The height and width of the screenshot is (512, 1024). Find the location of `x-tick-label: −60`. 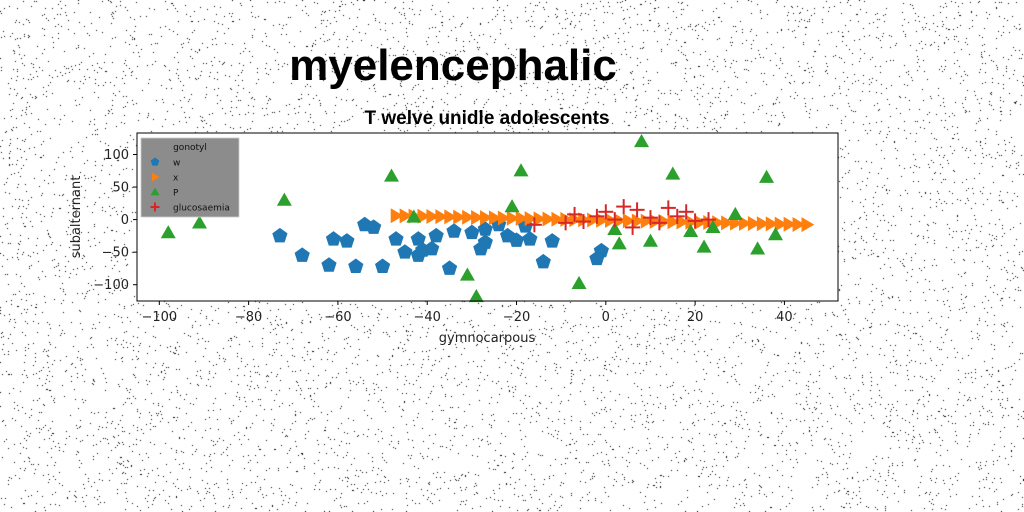

x-tick-label: −60 is located at coordinates (337, 317).